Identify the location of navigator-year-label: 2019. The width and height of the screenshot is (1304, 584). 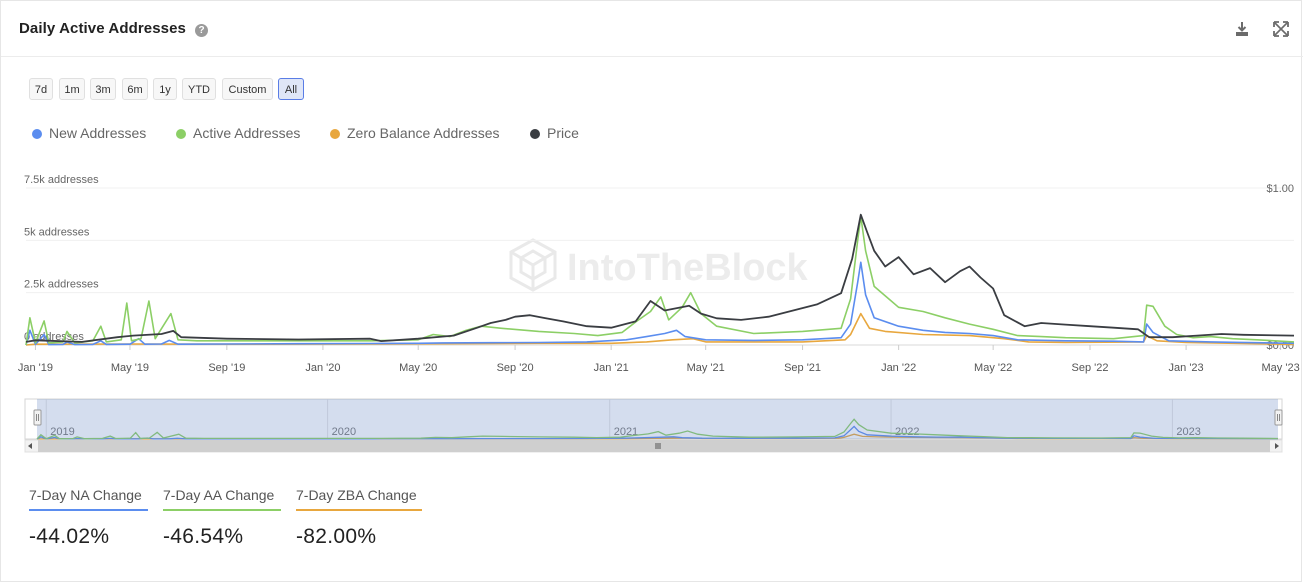
(62, 432).